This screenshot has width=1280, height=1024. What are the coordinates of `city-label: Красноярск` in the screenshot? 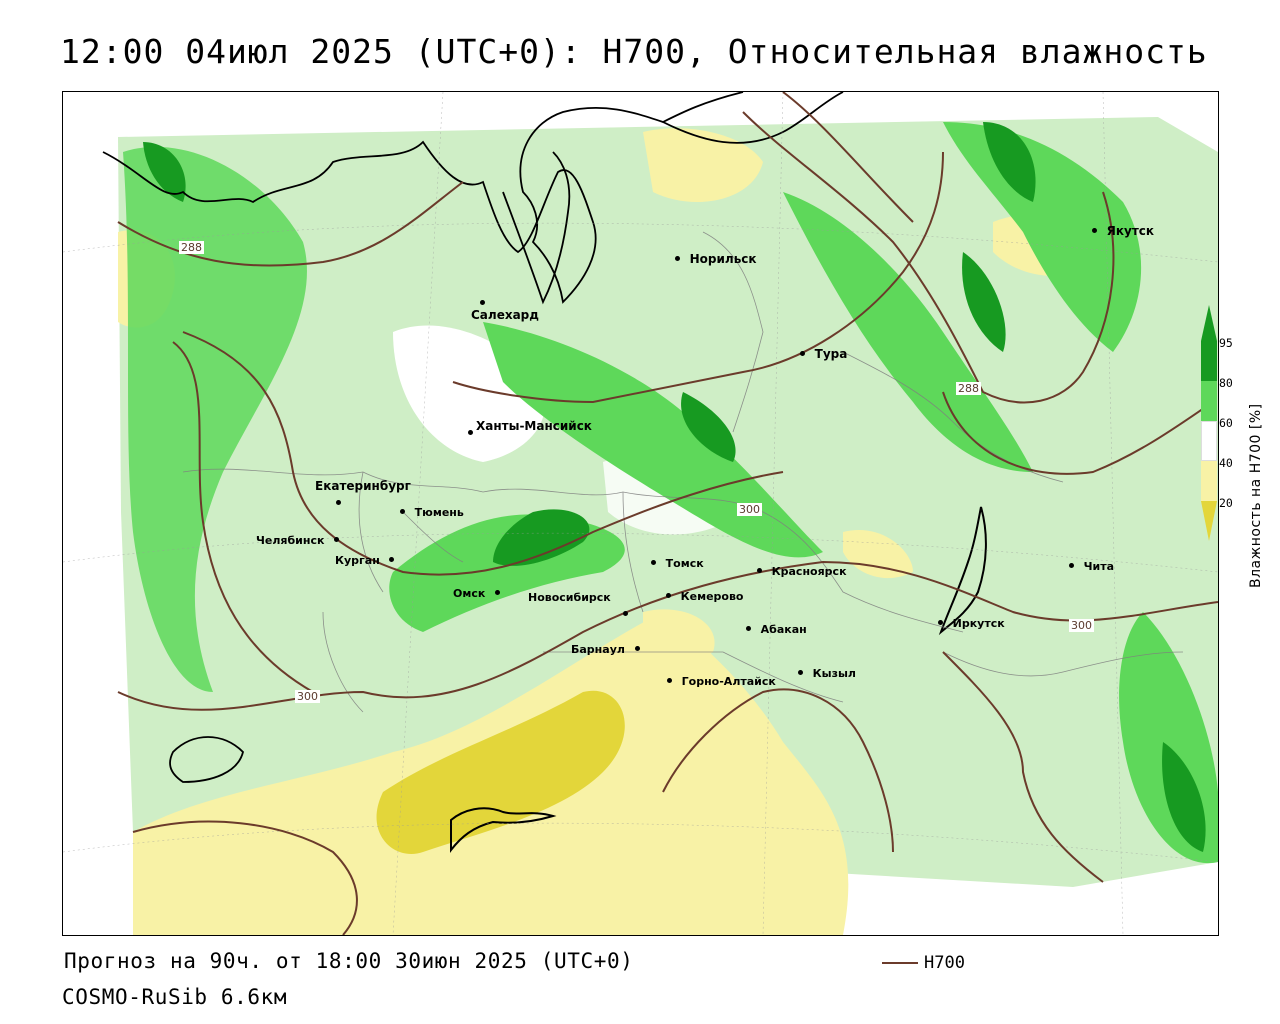 It's located at (809, 571).